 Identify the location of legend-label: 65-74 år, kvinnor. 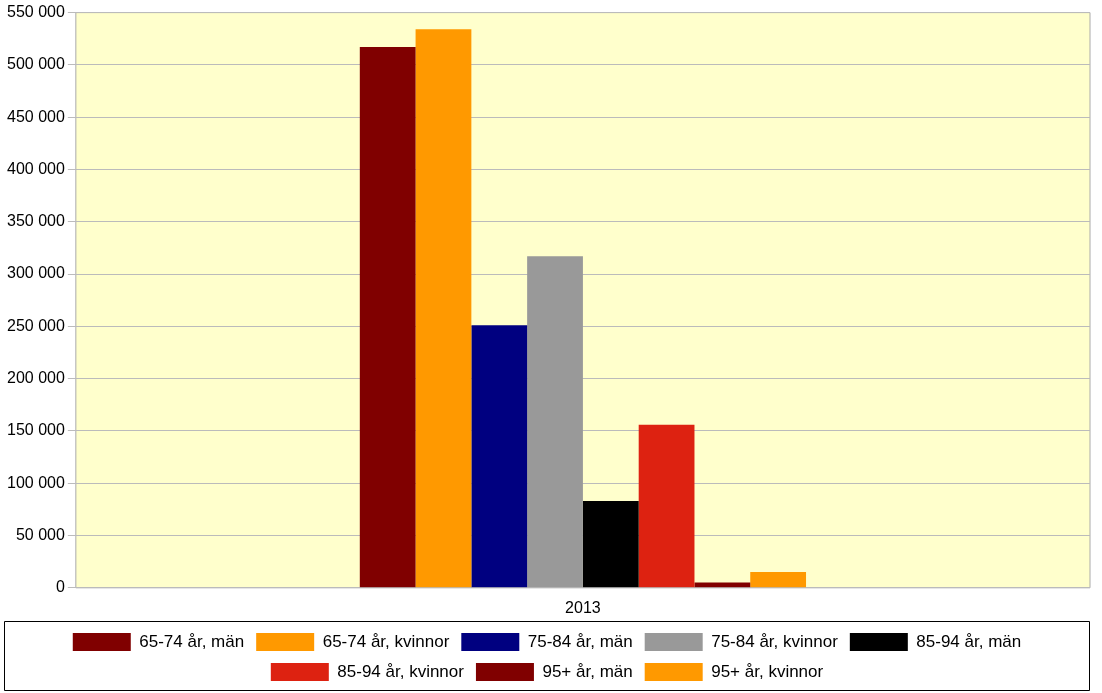
(386, 641).